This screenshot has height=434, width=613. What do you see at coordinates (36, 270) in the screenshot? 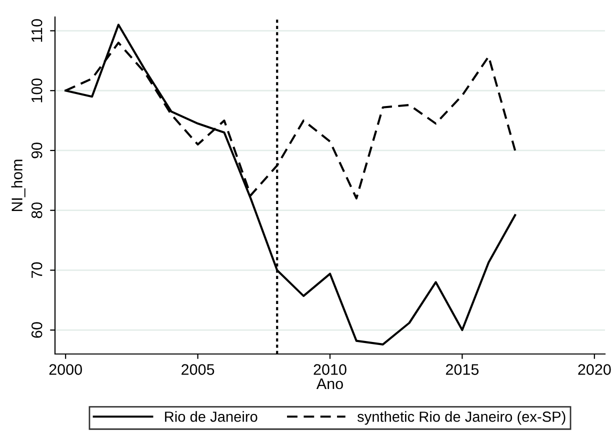
I see `y-tick-label: 70` at bounding box center [36, 270].